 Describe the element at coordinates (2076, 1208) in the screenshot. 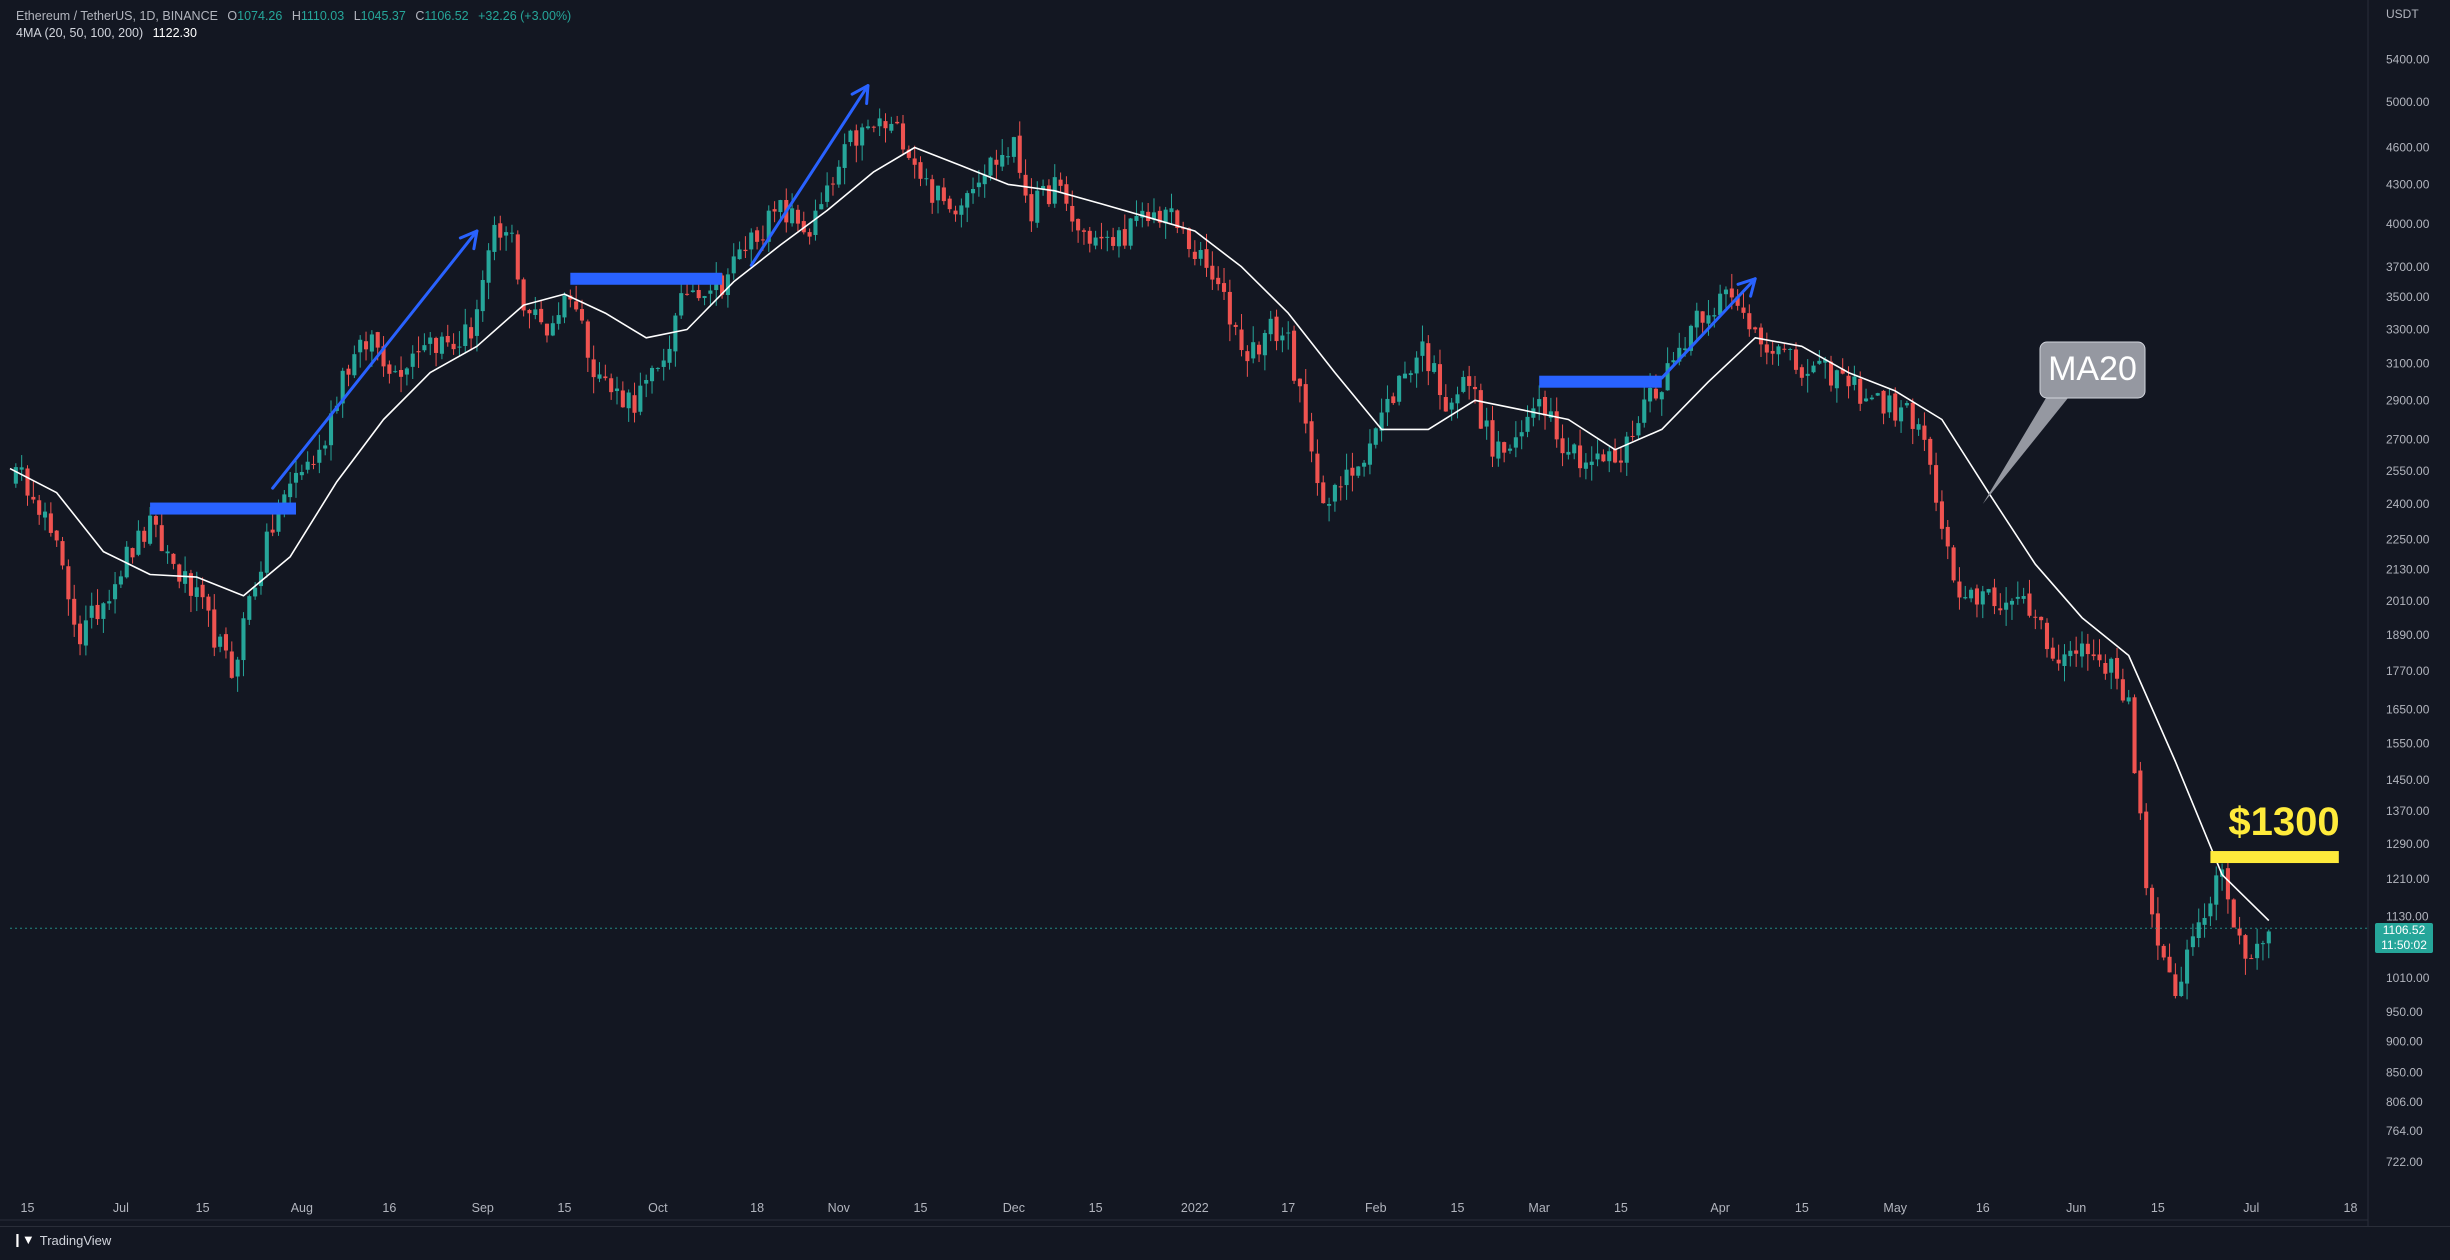

I see `x-tick-label: Jun` at that location.